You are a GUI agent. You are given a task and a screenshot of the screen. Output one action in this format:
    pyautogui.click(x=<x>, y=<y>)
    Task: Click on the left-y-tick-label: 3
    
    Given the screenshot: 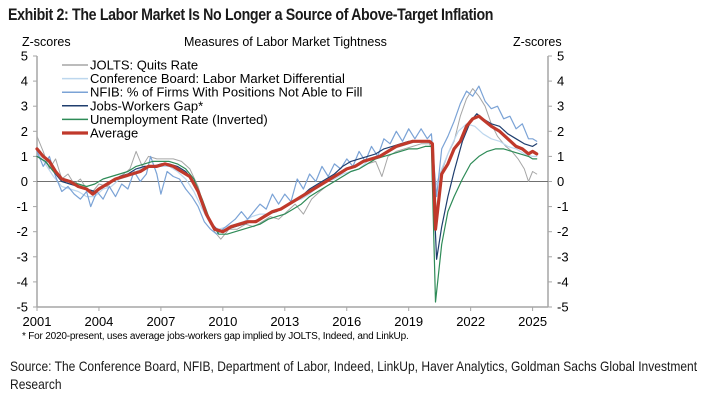 What is the action you would take?
    pyautogui.click(x=24, y=106)
    